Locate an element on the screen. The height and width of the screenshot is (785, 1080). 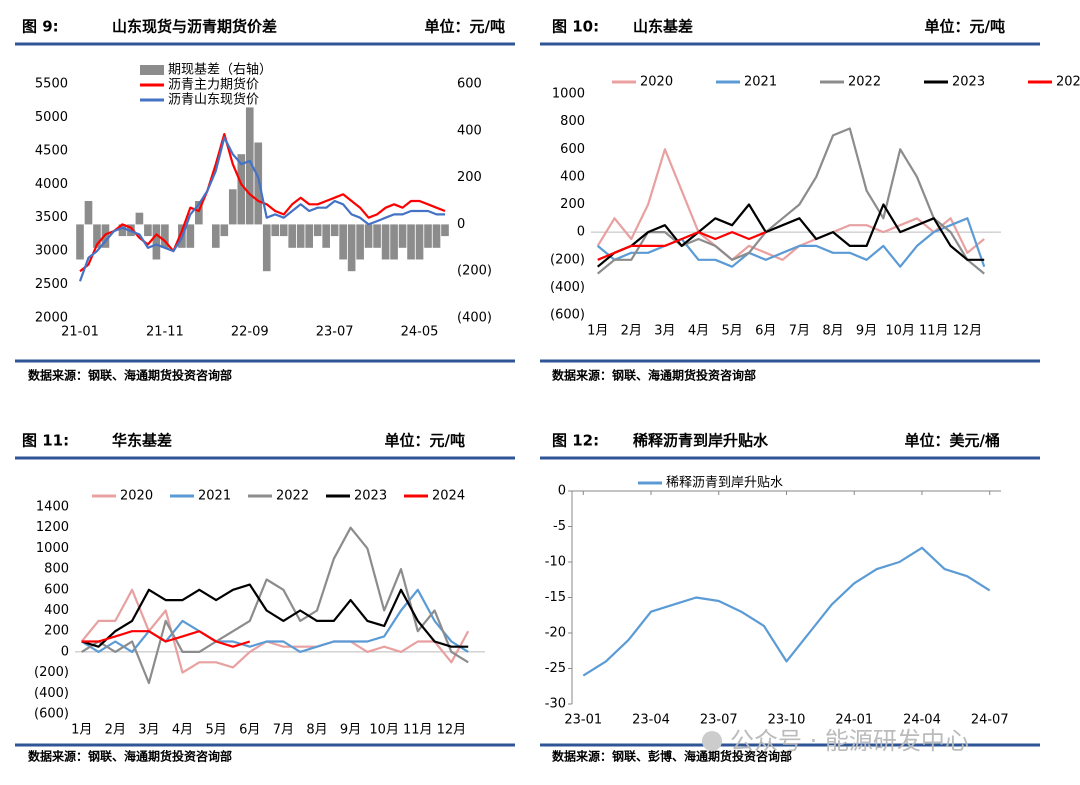
legend-label: 期现基差（右轴） is located at coordinates (220, 70).